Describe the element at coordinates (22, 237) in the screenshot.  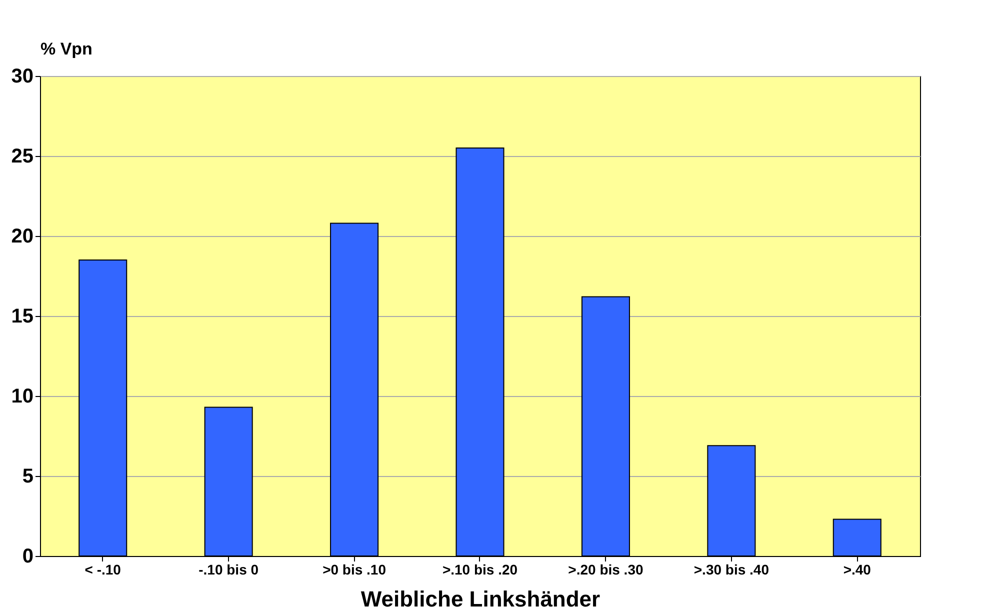
I see `y-tick-label: 20` at that location.